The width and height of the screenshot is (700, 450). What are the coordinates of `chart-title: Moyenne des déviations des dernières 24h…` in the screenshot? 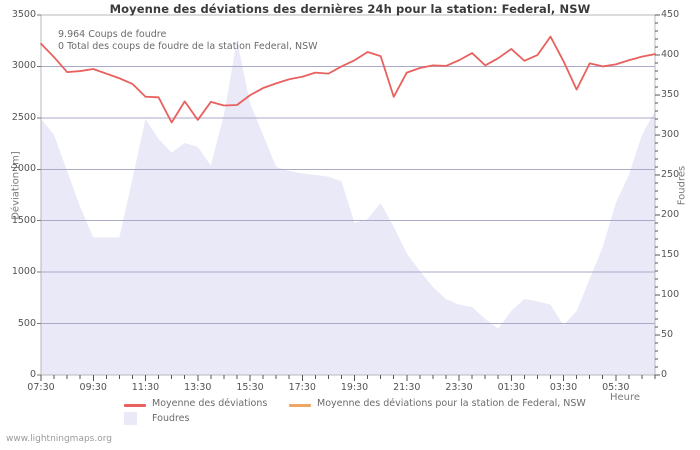 It's located at (350, 9).